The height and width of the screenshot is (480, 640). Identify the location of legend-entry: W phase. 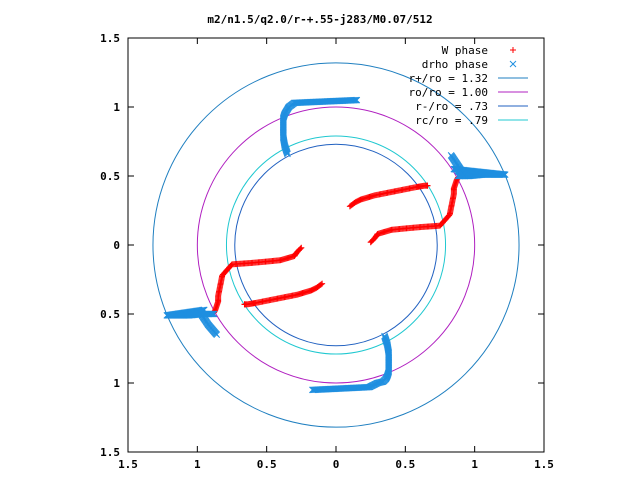
(479, 50).